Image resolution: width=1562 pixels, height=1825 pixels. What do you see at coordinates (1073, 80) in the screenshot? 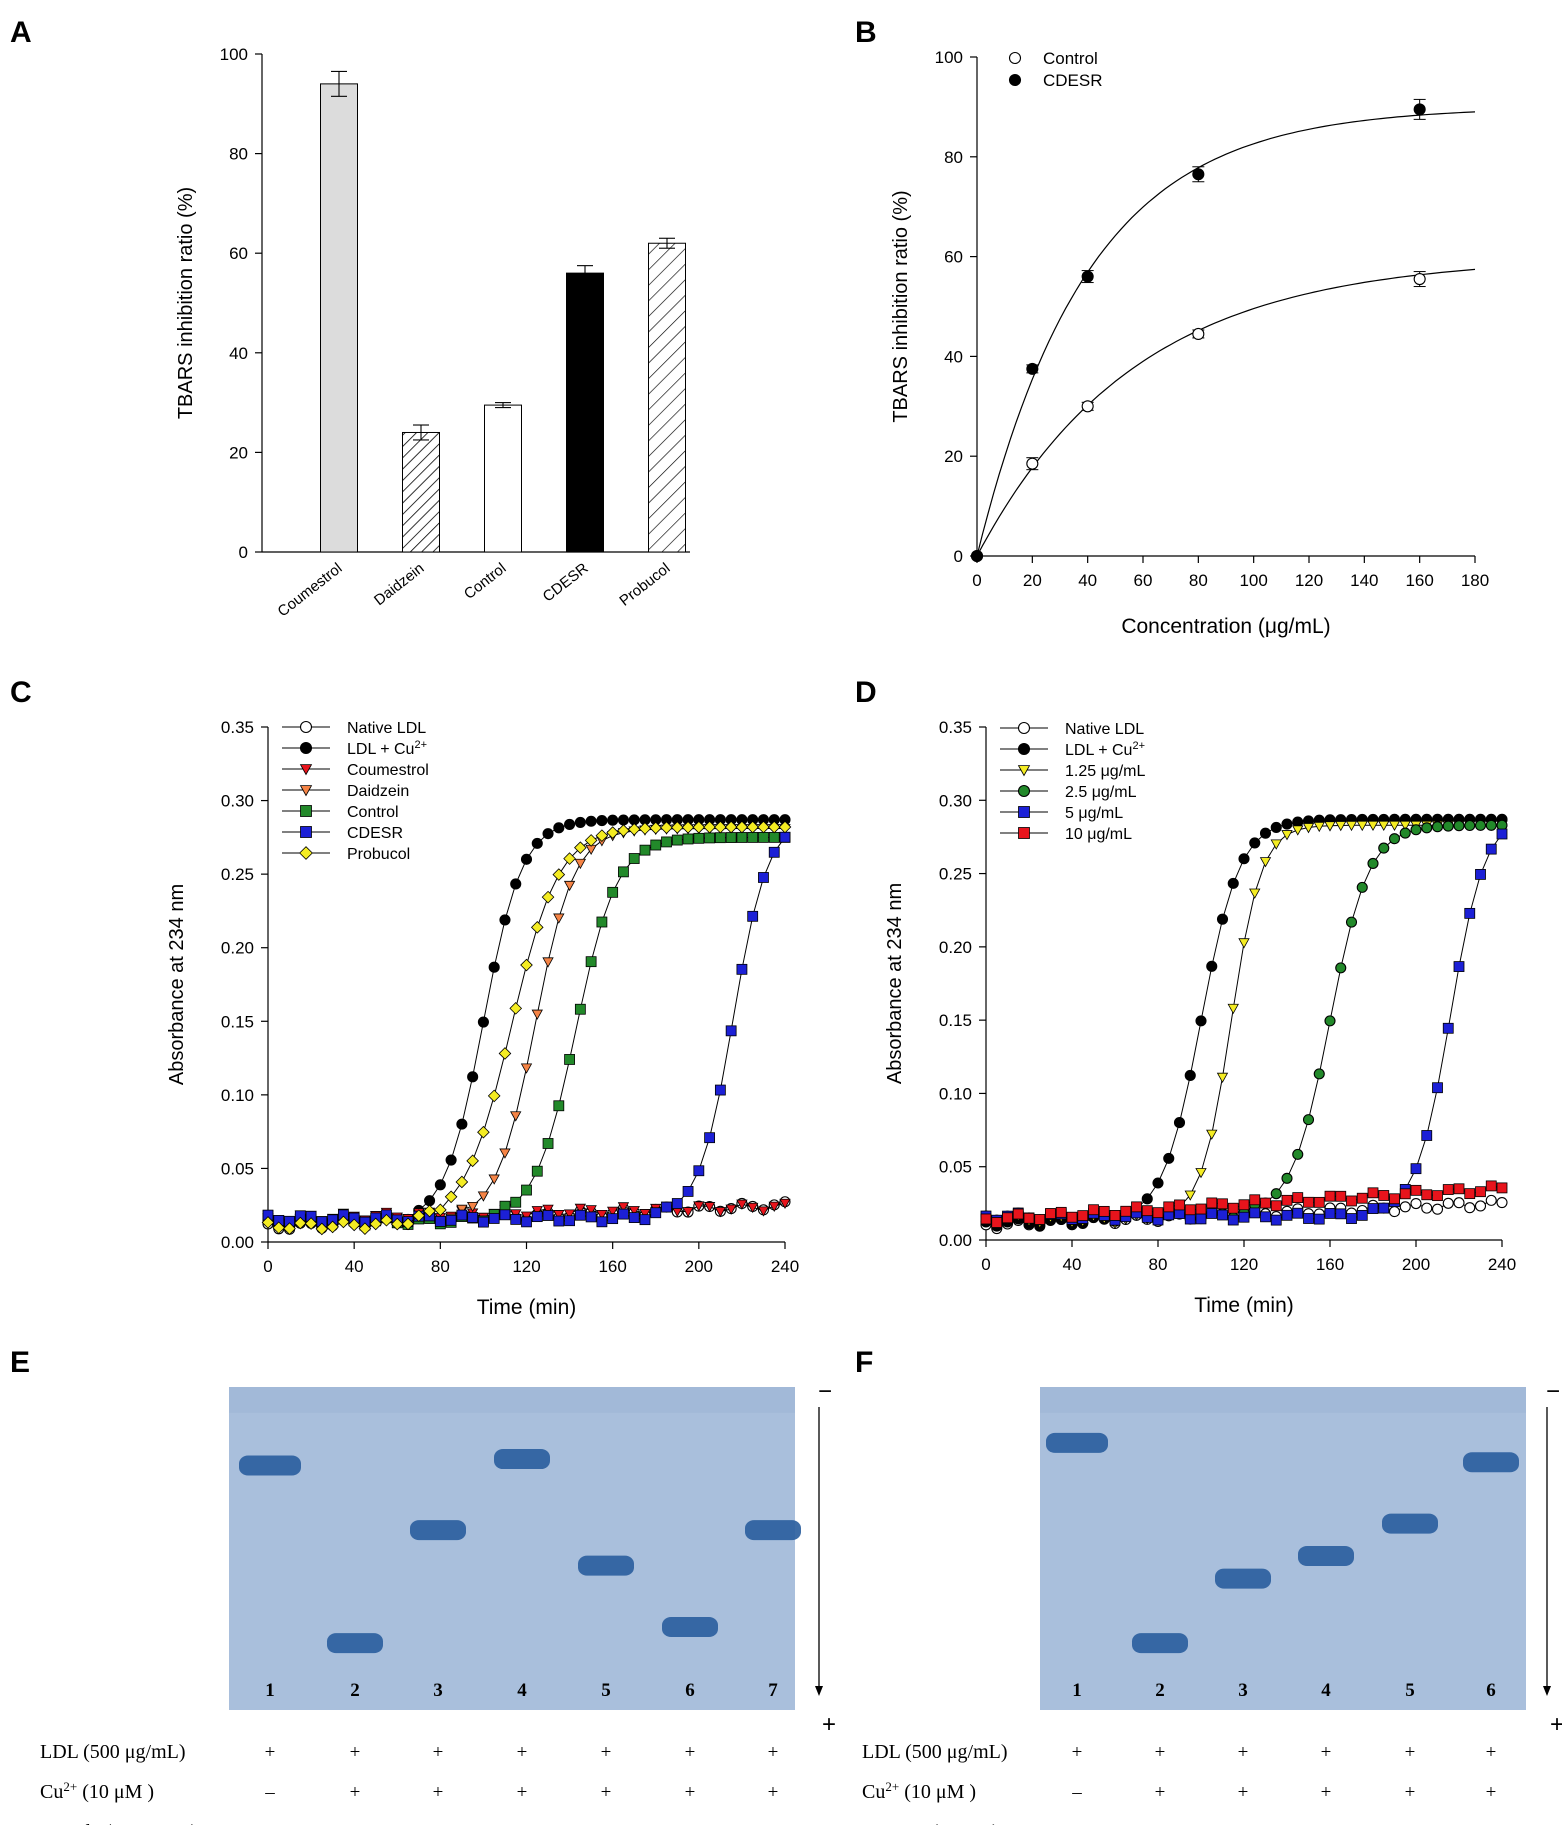
I see `legend-label: CDESR` at bounding box center [1073, 80].